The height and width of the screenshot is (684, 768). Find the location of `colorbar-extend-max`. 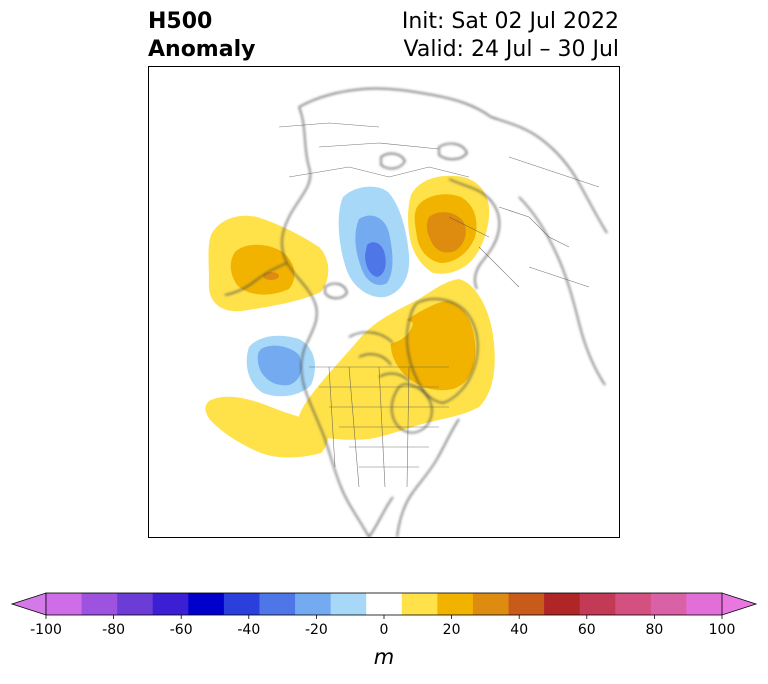

colorbar-extend-max is located at coordinates (739, 604).